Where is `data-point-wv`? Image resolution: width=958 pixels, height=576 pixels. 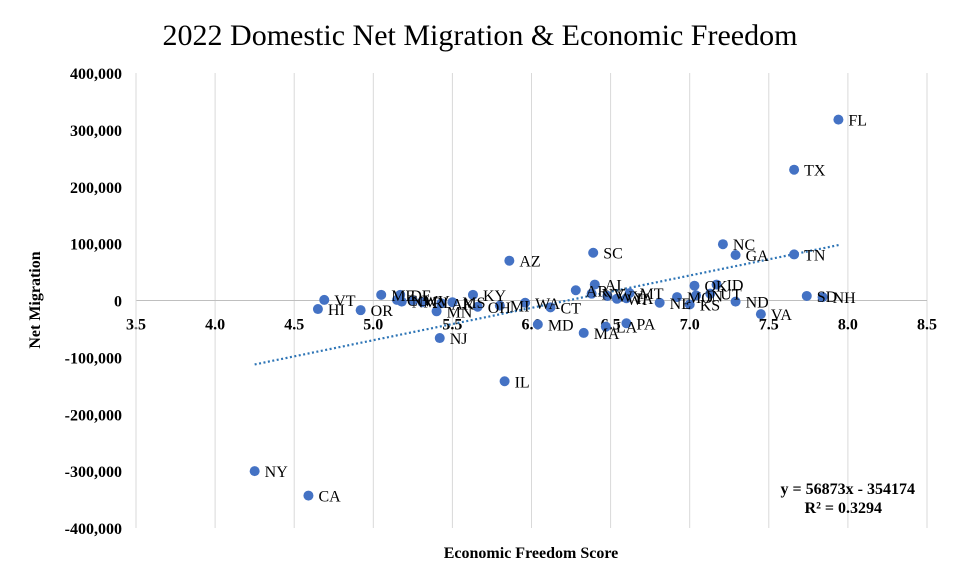 data-point-wv is located at coordinates (412, 300).